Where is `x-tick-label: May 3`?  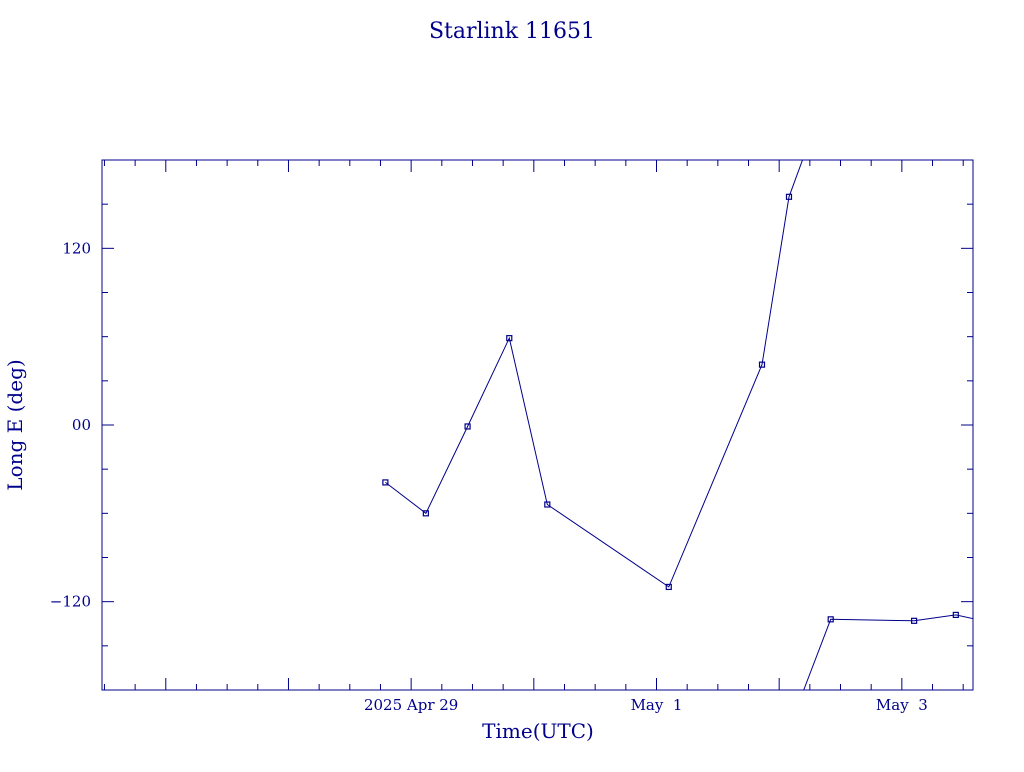 x-tick-label: May 3 is located at coordinates (902, 705).